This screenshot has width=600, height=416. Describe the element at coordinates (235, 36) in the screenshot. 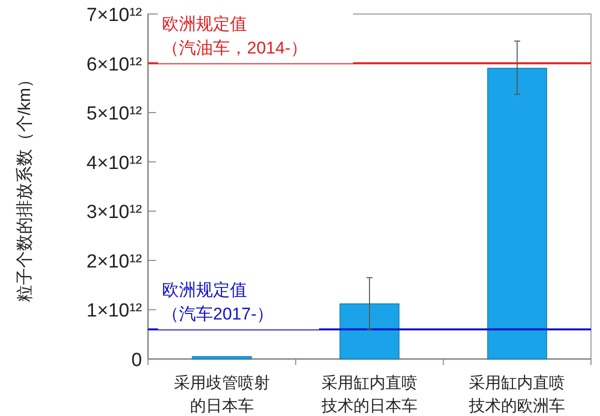

I see `ref-line-label: 欧洲规定值（汽油车，2014-）` at that location.